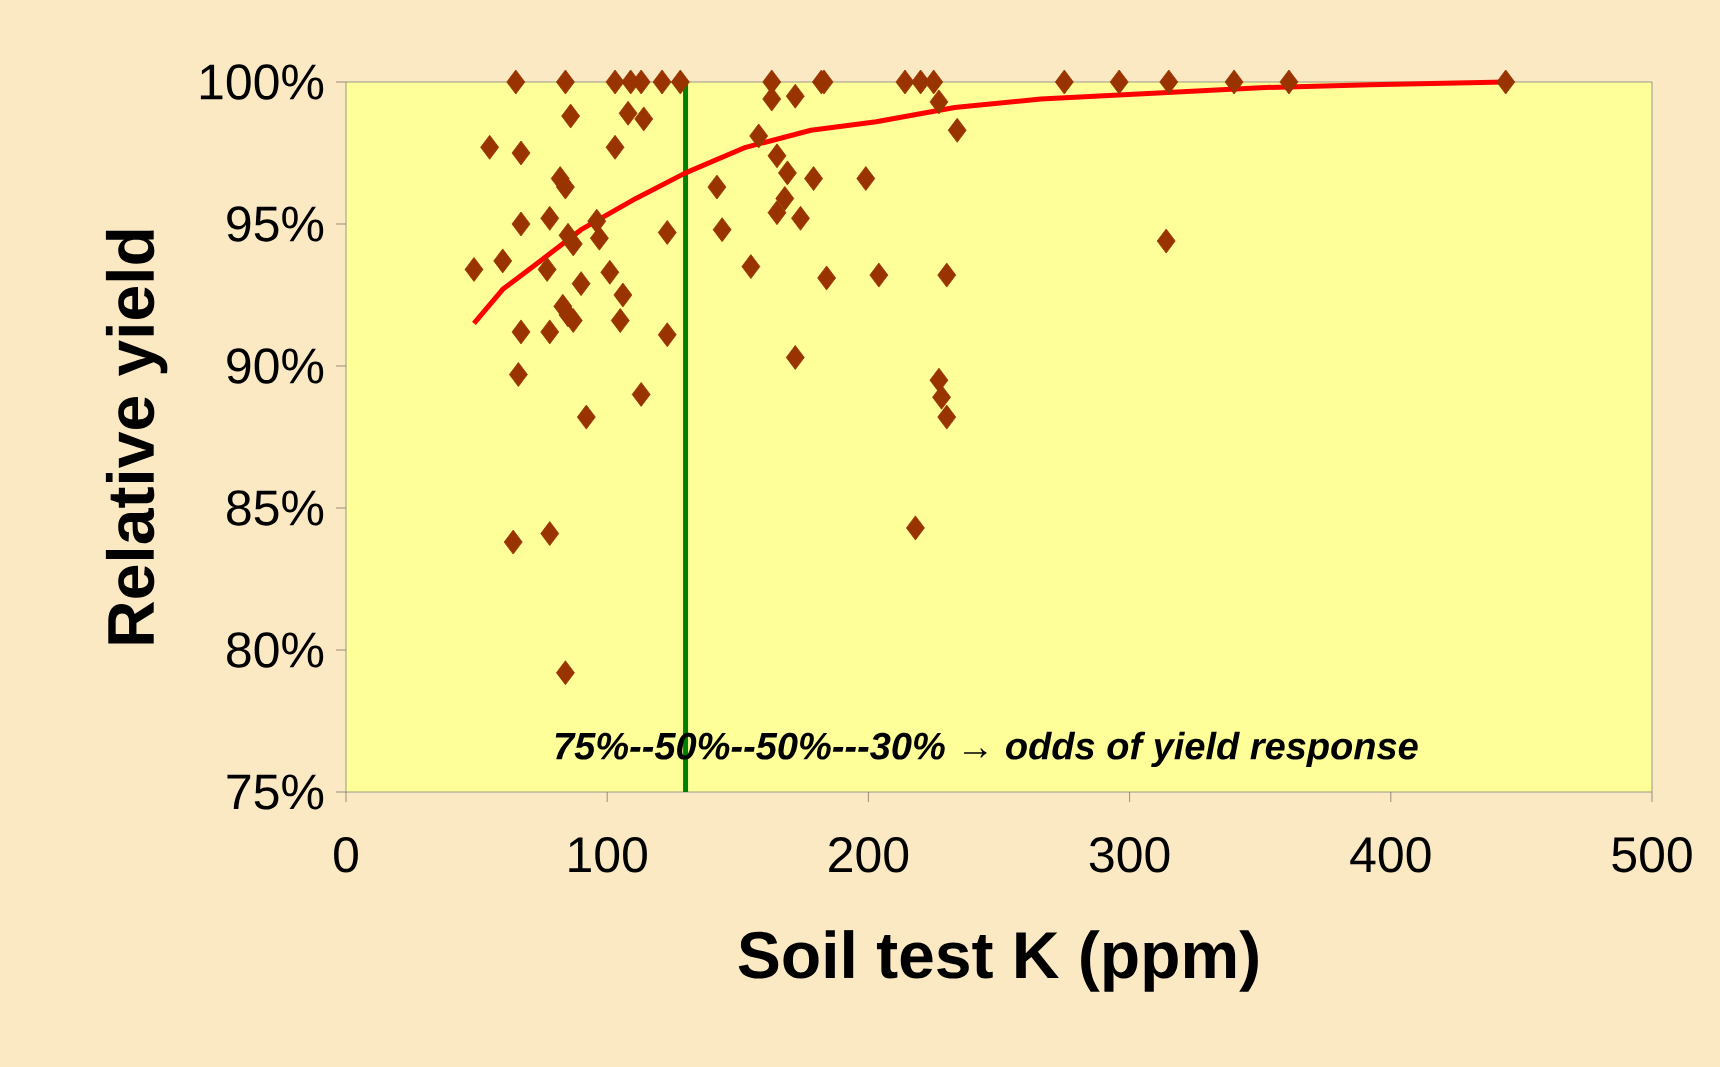 This screenshot has height=1067, width=1720. I want to click on x-tick-label: 500, so click(1652, 855).